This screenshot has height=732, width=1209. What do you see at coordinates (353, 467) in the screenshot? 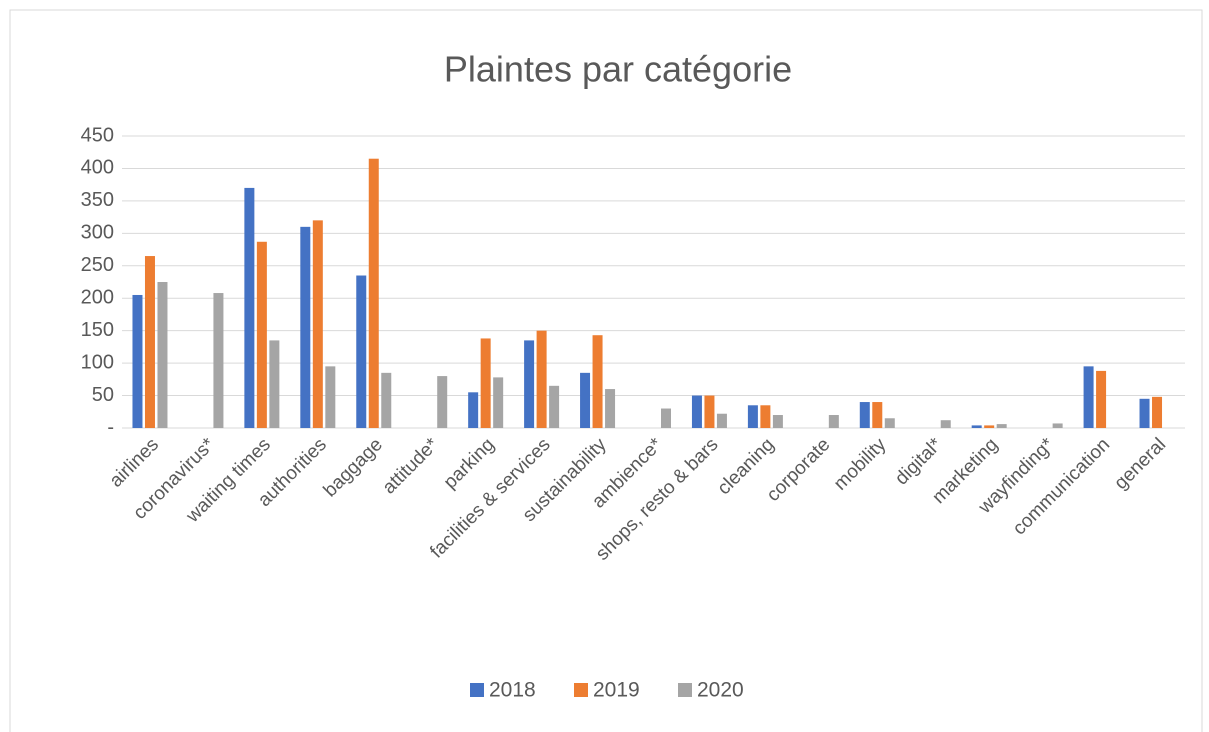
I see `x-tick-label: baggage` at bounding box center [353, 467].